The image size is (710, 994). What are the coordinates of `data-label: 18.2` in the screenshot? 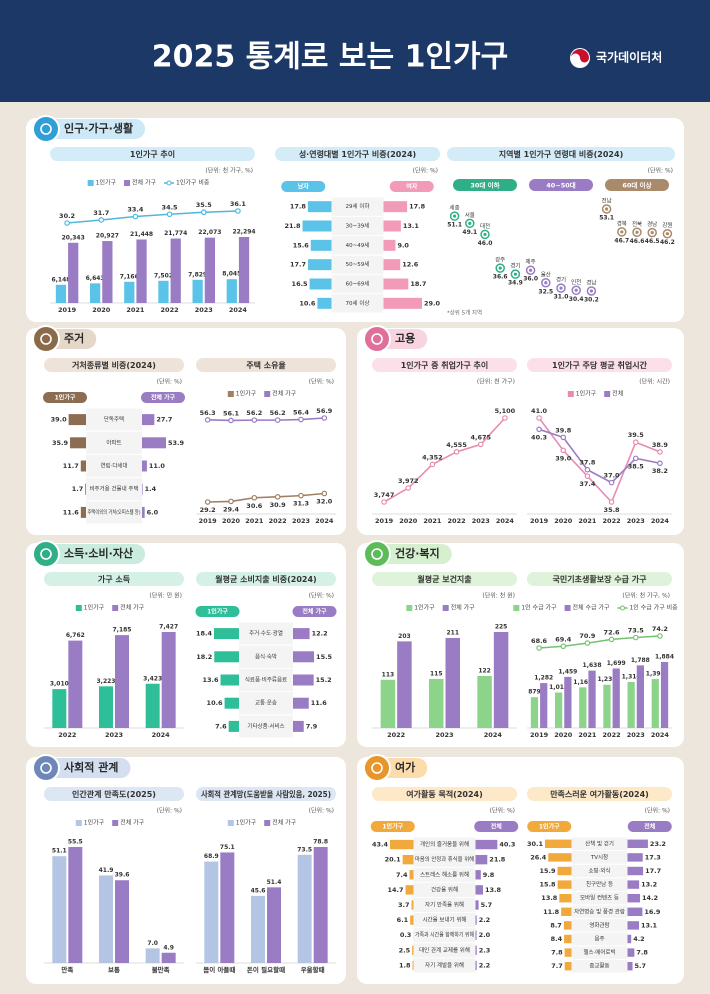 It's located at (204, 657).